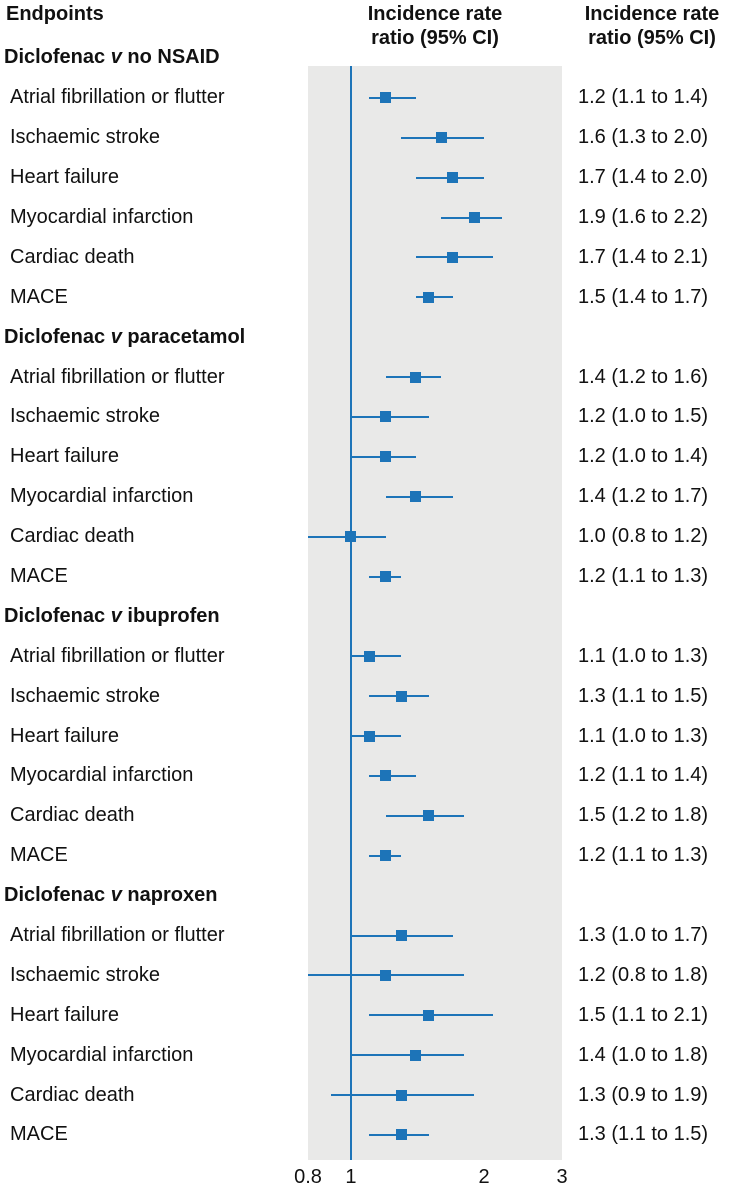 The width and height of the screenshot is (742, 1200). What do you see at coordinates (55, 14) in the screenshot?
I see `endpoints-column-header: Endpoints` at bounding box center [55, 14].